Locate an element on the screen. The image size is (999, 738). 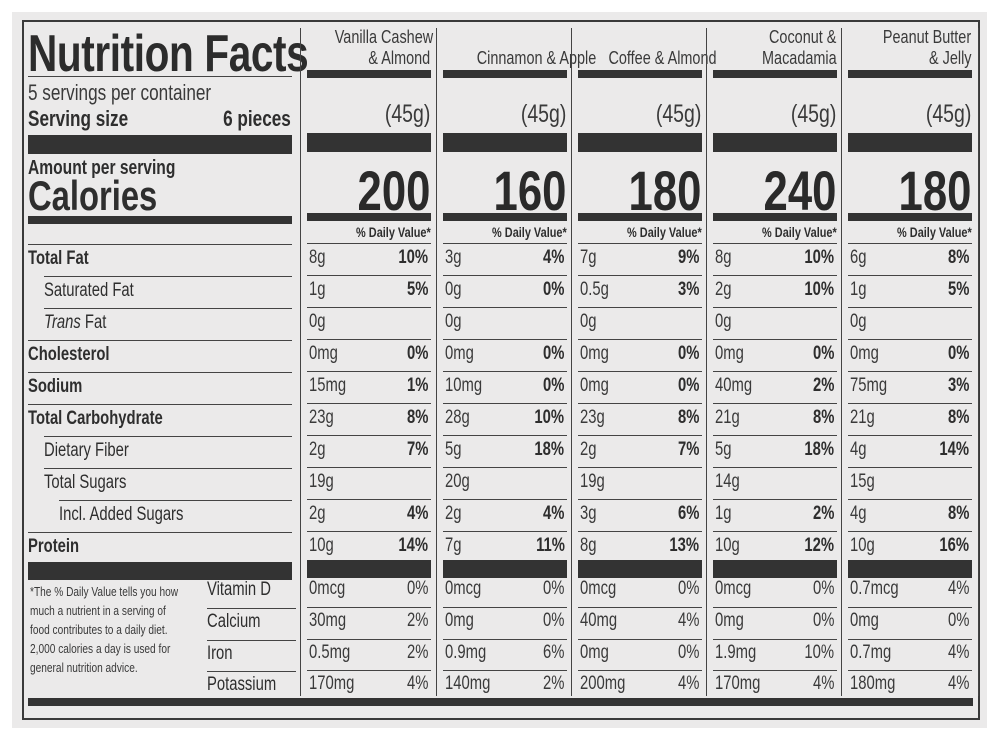
vitamin-name: Calcium is located at coordinates (233, 621).